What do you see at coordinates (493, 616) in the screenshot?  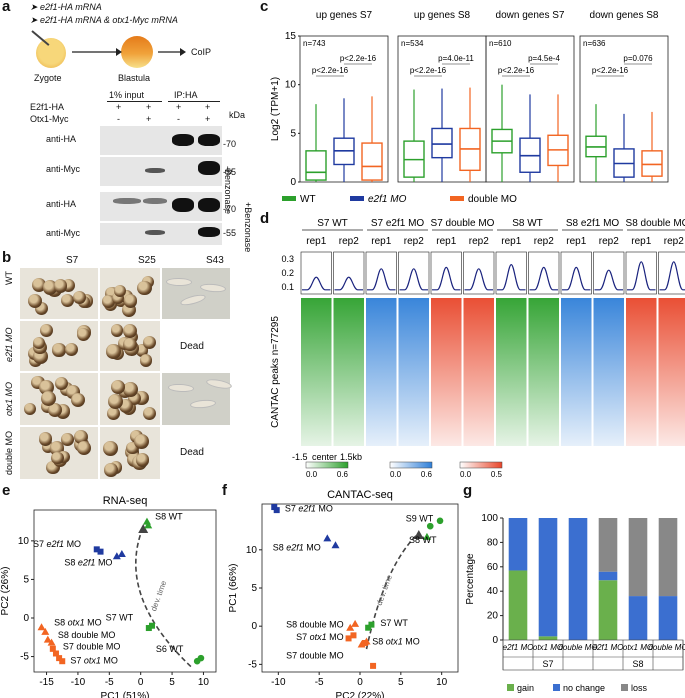 I see `y-tick: 20` at bounding box center [493, 616].